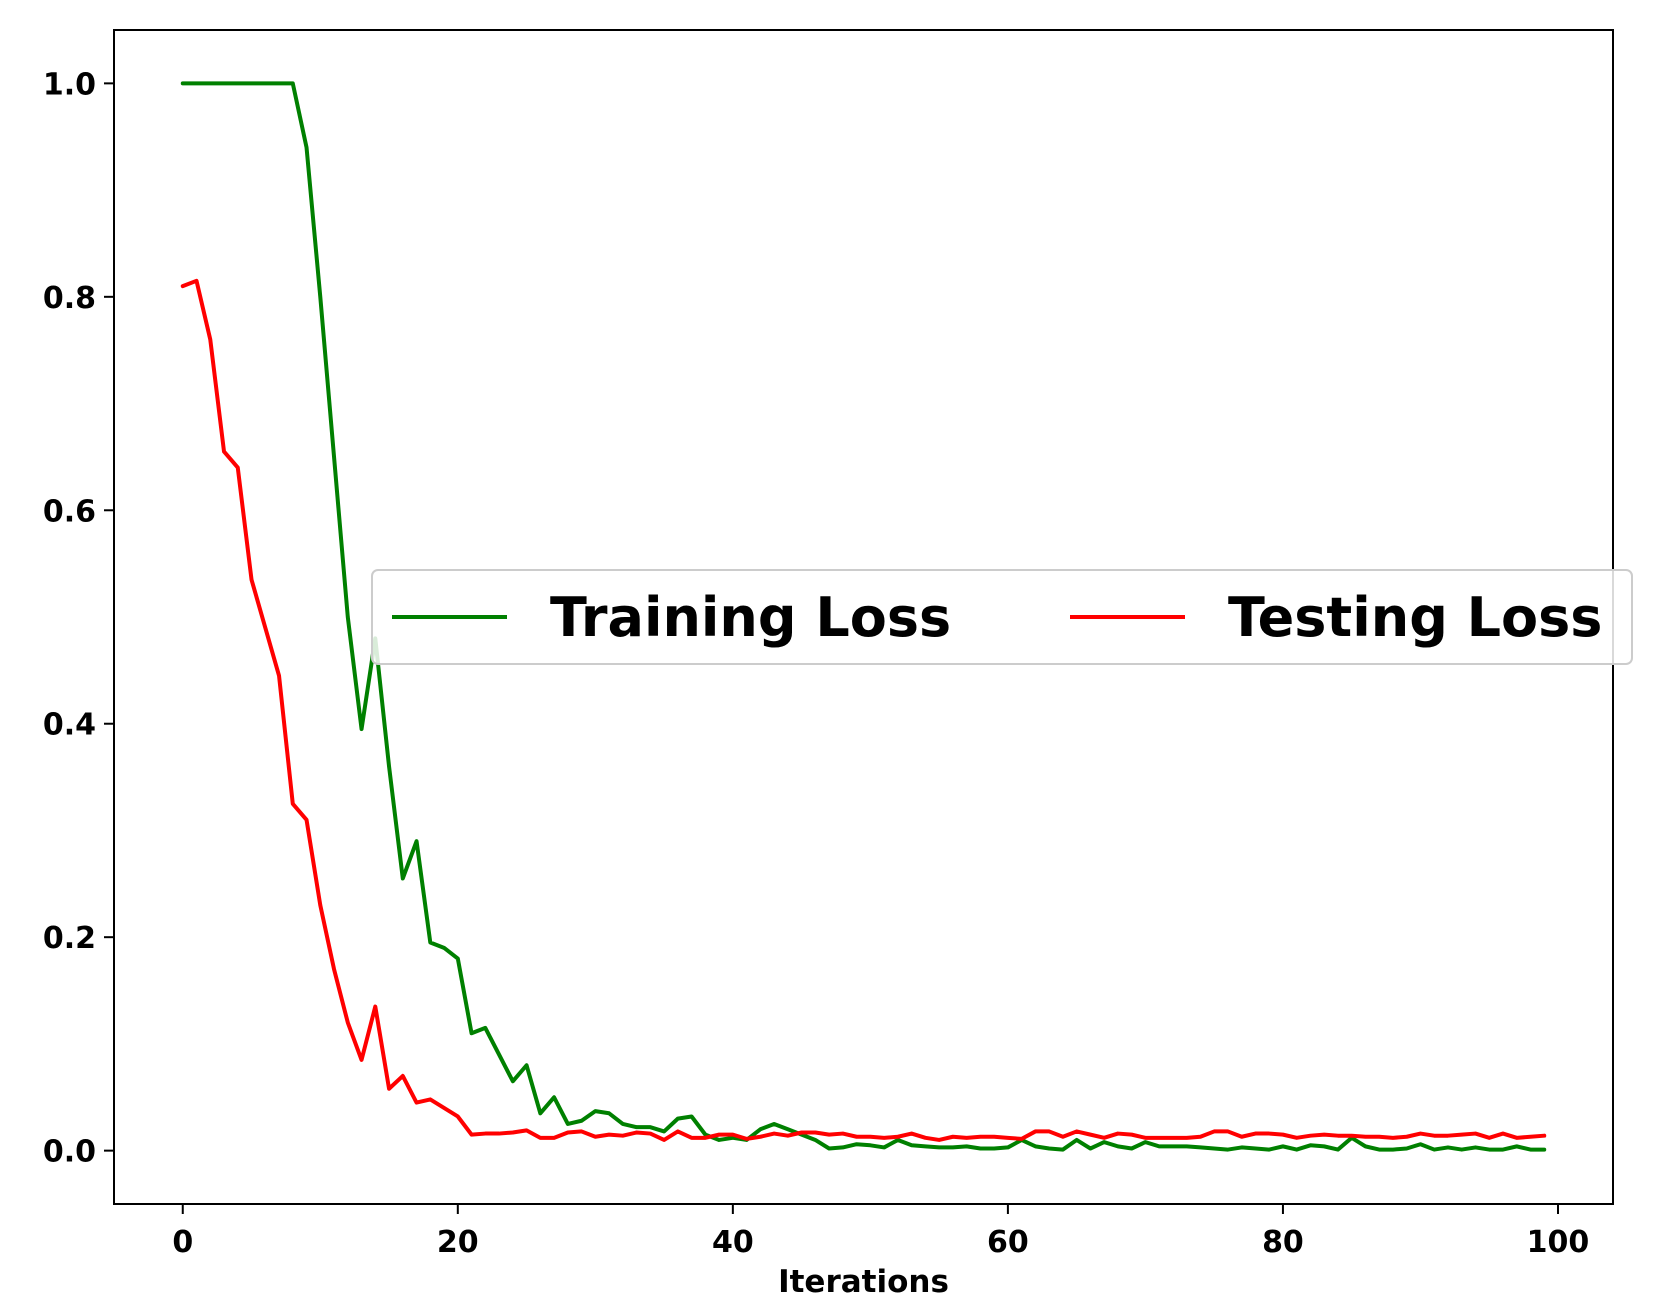 The height and width of the screenshot is (1311, 1679). I want to click on x-tick-label: 100, so click(1558, 1242).